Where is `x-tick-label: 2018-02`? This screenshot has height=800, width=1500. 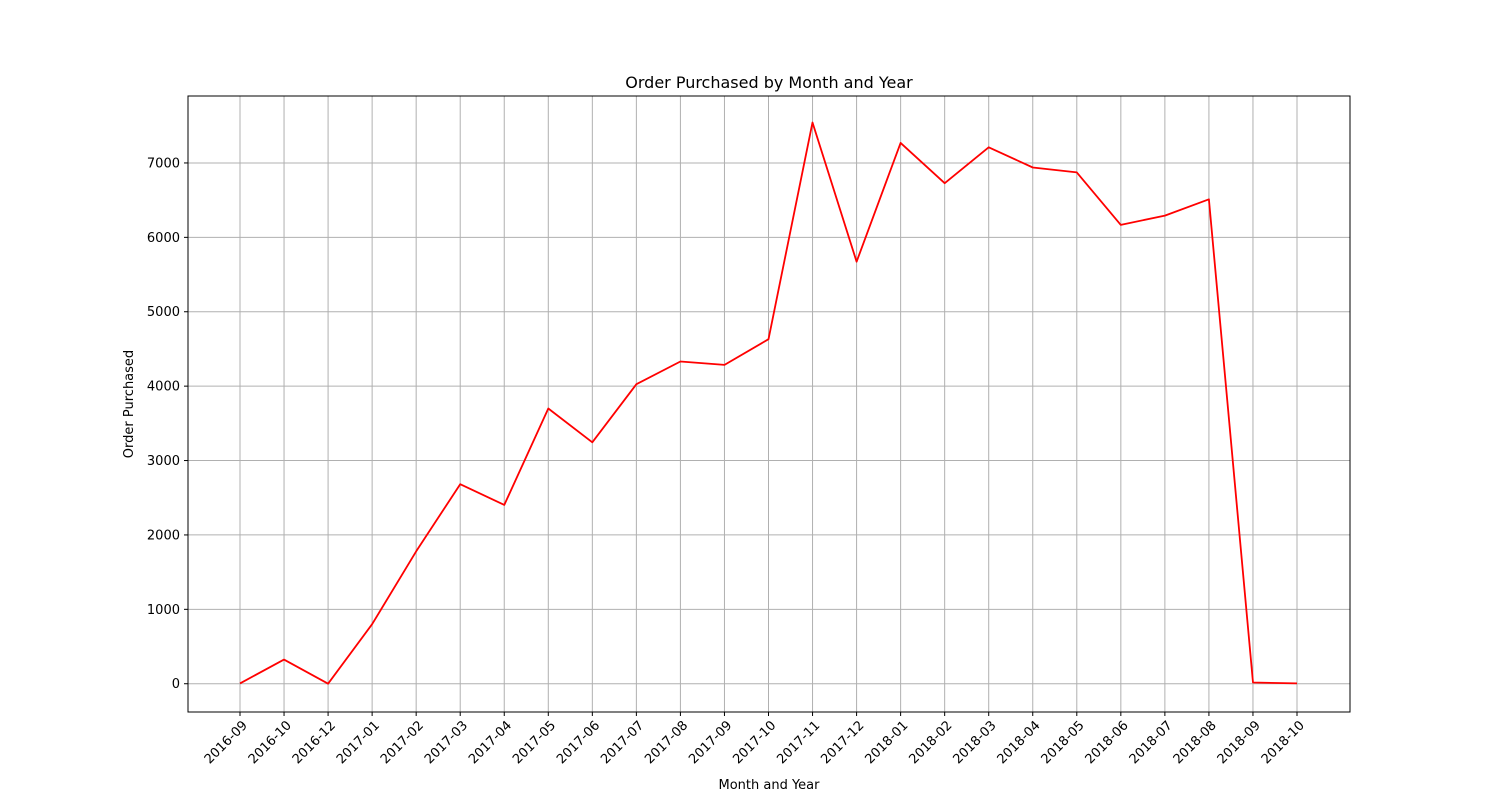
x-tick-label: 2018-02 is located at coordinates (930, 742).